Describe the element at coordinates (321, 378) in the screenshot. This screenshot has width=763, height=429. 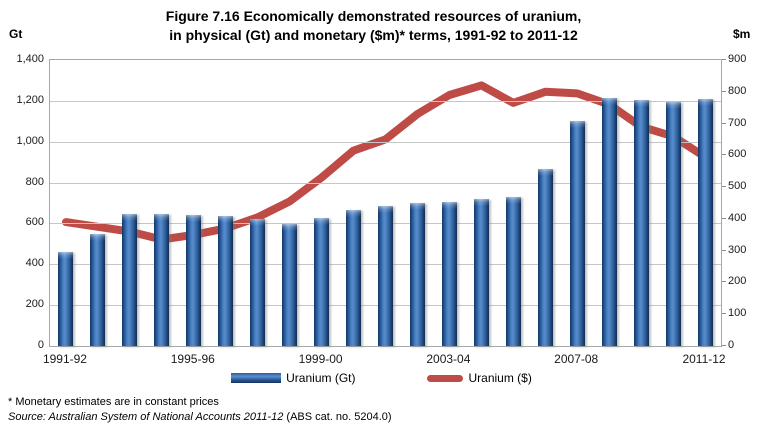
I see `legend-bar-label: Uranium (Gt)` at that location.